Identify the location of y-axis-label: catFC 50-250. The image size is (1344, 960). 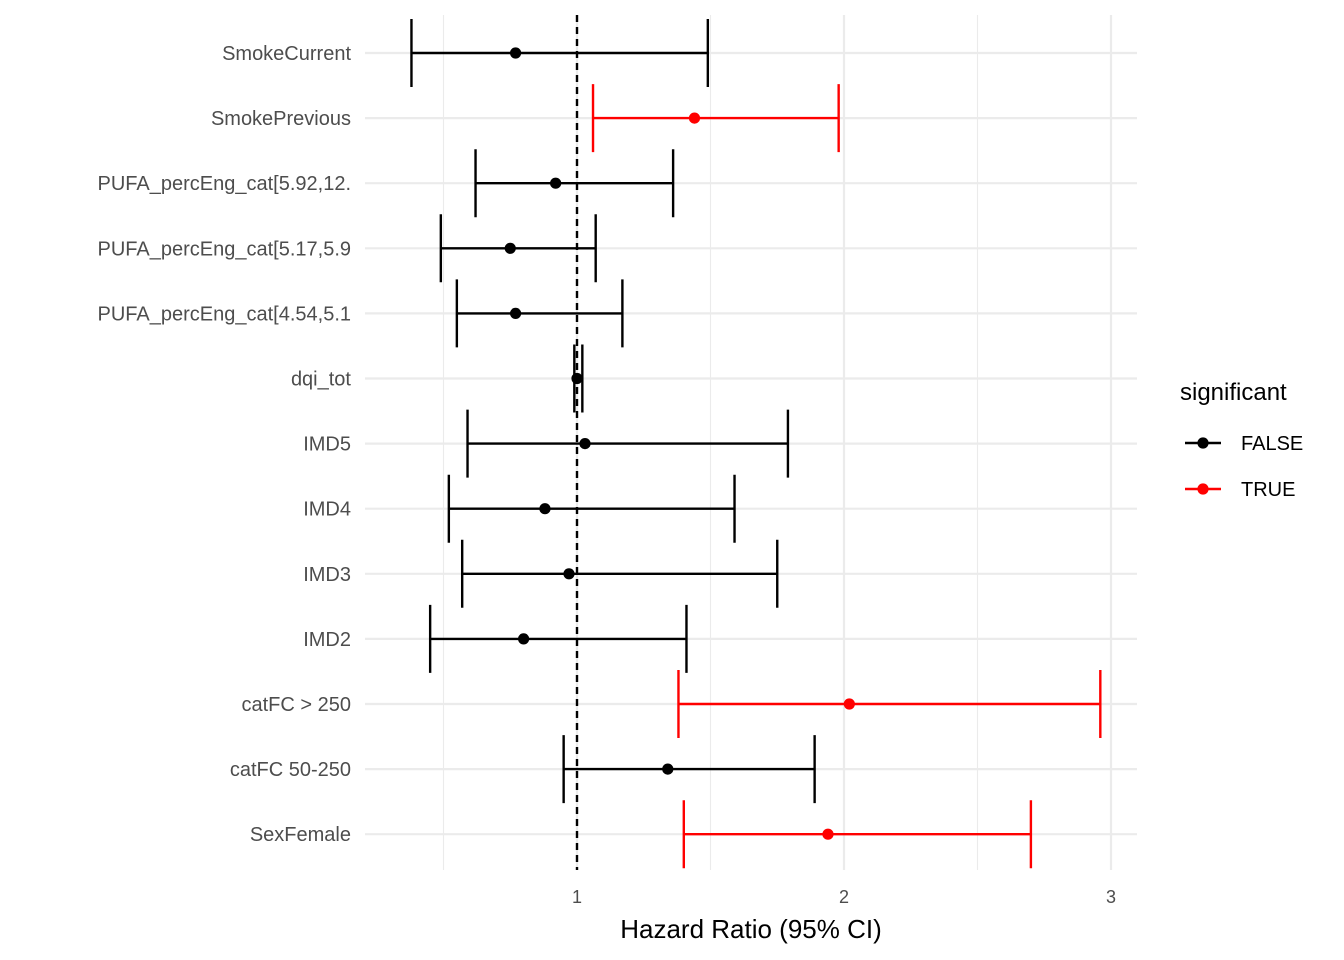
(290, 770).